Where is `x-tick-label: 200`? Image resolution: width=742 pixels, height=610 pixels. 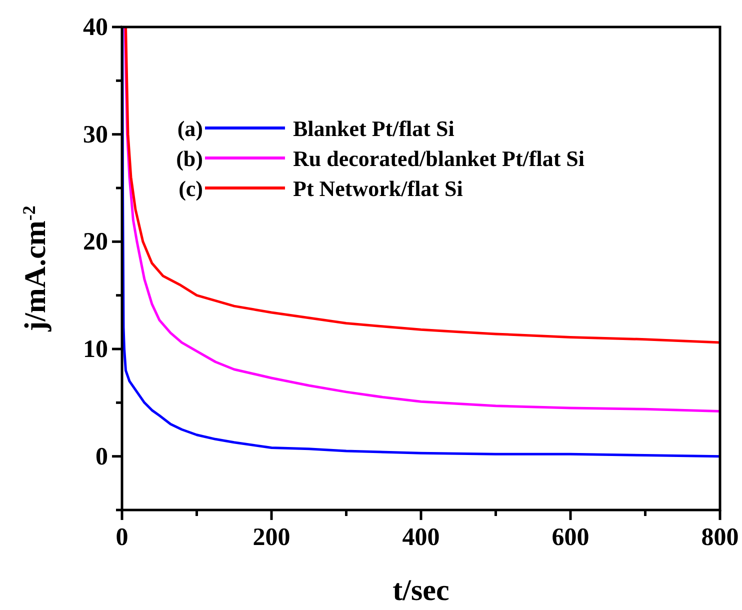
x-tick-label: 200 is located at coordinates (271, 537).